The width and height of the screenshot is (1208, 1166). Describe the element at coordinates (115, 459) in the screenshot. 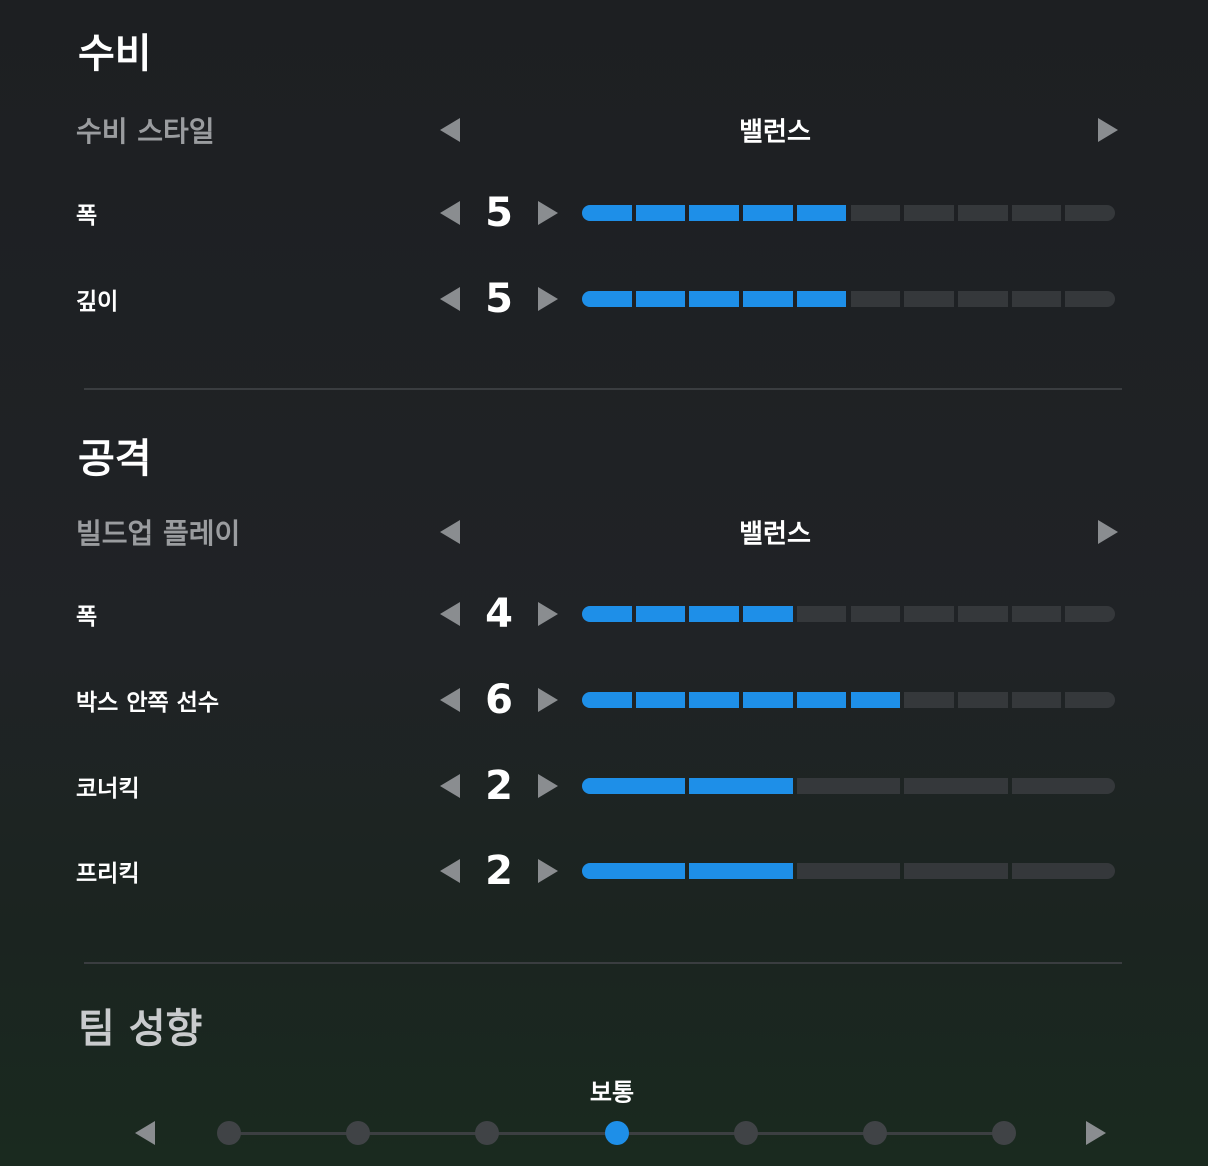

I see `section-title: 공격` at that location.